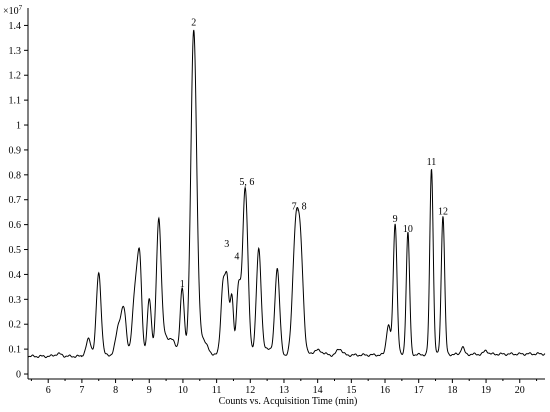 Image resolution: width=550 pixels, height=412 pixels. I want to click on x-axis-ticks: 6 7 8 9 10 11 12 13 14 15 16 17 18 19 20, so click(284, 387).